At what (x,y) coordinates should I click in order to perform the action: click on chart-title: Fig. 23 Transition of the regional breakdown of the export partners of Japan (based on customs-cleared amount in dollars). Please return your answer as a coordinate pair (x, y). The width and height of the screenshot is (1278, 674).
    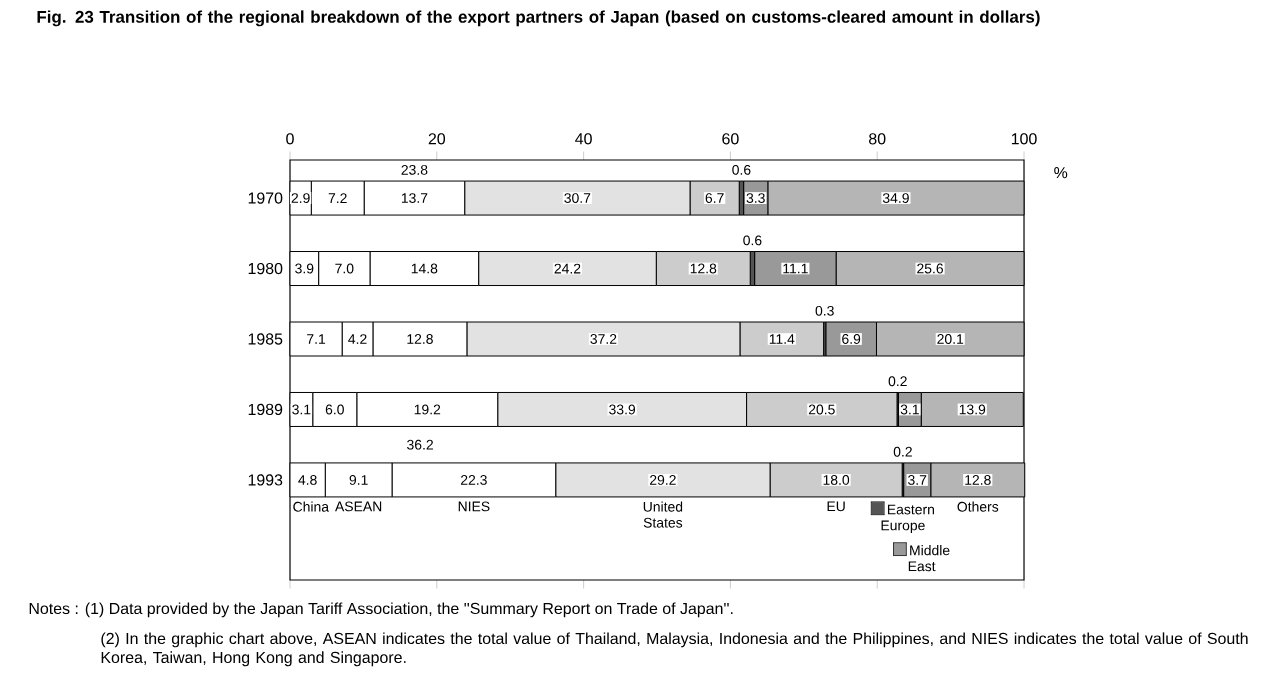
    Looking at the image, I should click on (538, 18).